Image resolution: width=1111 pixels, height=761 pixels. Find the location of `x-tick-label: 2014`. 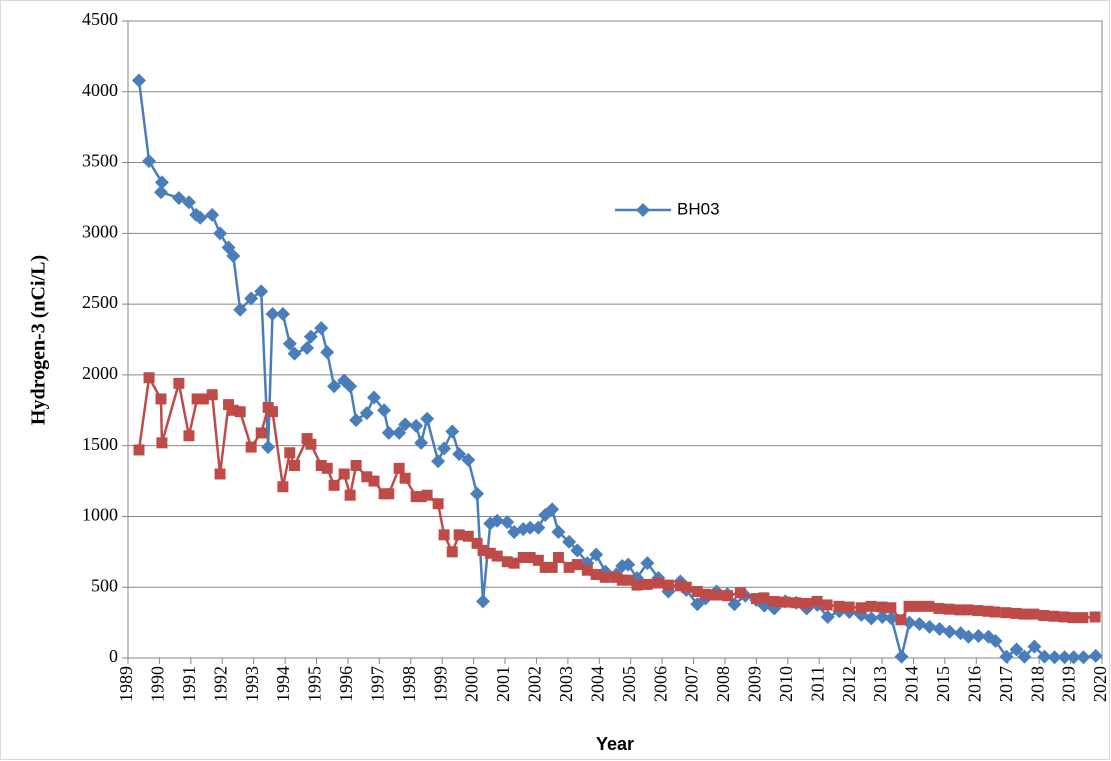

x-tick-label: 2014 is located at coordinates (912, 684).